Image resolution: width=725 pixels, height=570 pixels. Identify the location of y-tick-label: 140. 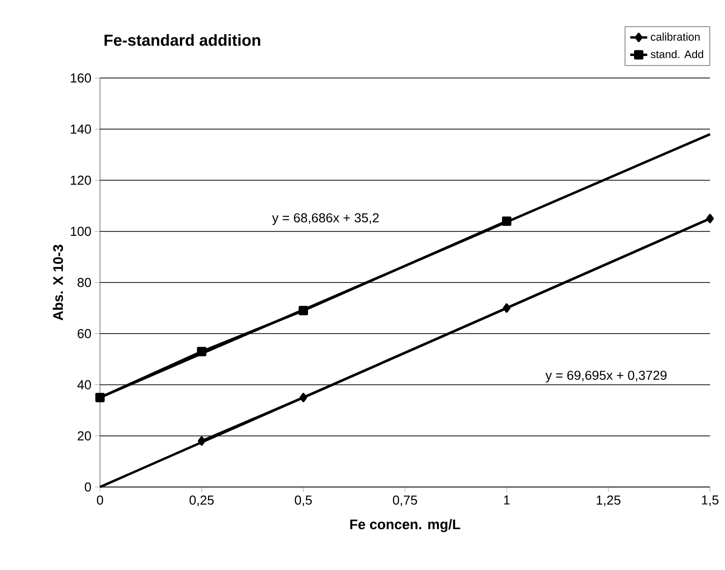
(80, 129).